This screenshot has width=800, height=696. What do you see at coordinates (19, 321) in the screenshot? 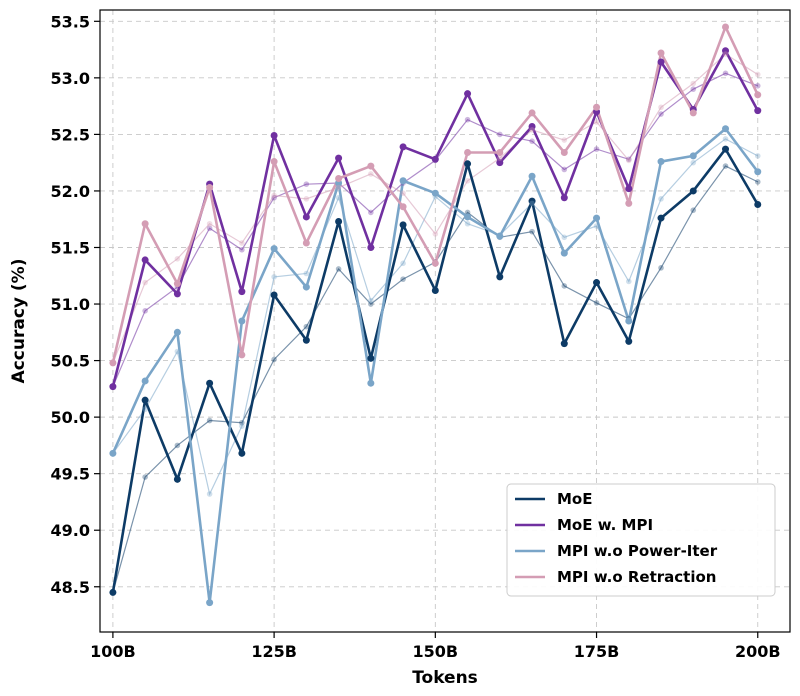
I see `y-axis-label: Accuracy (%)` at bounding box center [19, 321].